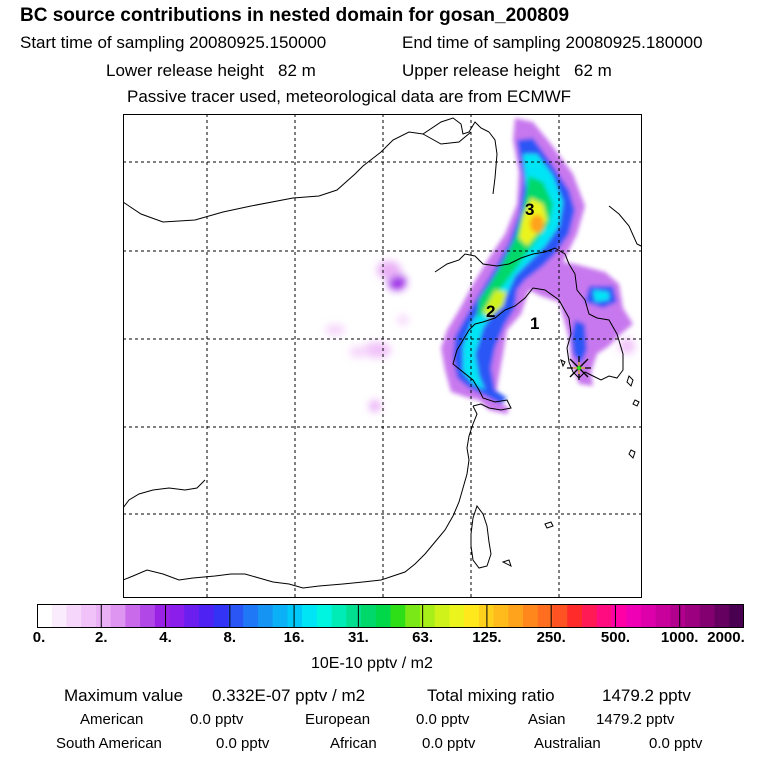 The image size is (768, 768). What do you see at coordinates (552, 42) in the screenshot?
I see `end-time: End time of sampling 20080925.180000` at bounding box center [552, 42].